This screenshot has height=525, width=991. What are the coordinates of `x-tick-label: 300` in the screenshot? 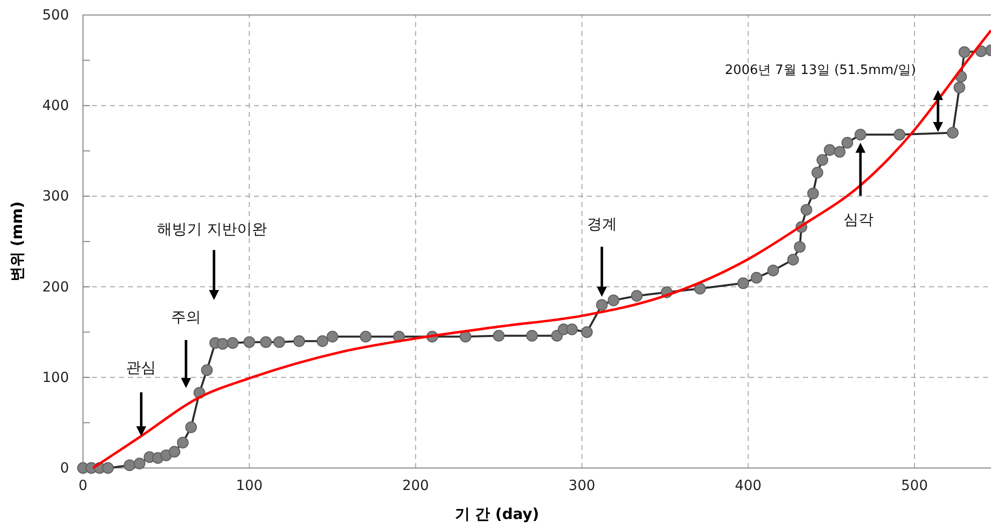 It's located at (582, 486).